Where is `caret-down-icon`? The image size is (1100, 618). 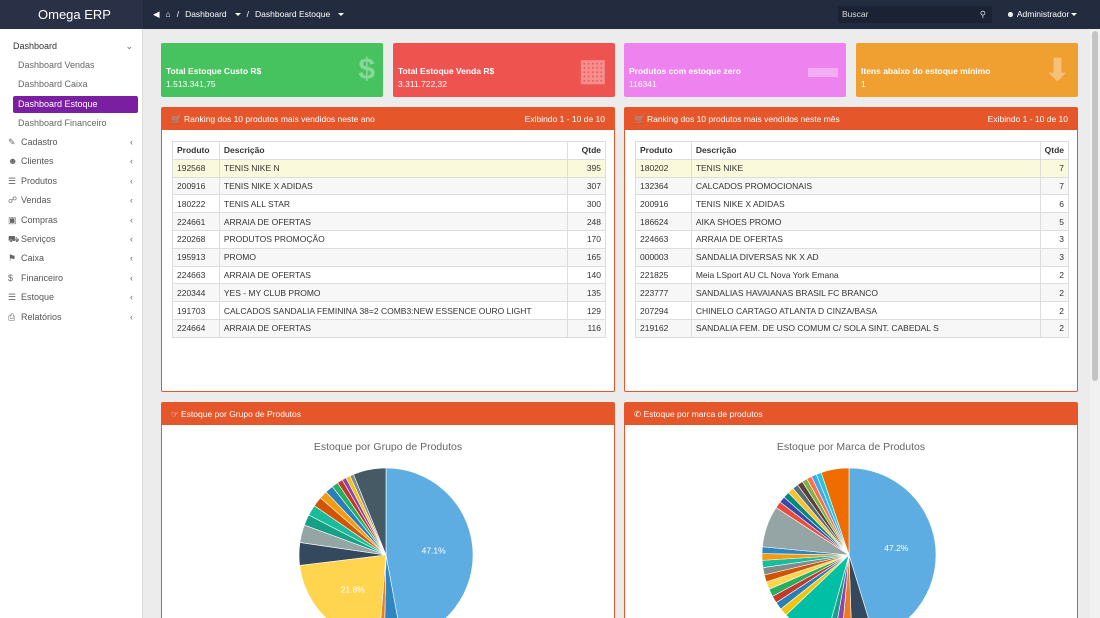 caret-down-icon is located at coordinates (341, 15).